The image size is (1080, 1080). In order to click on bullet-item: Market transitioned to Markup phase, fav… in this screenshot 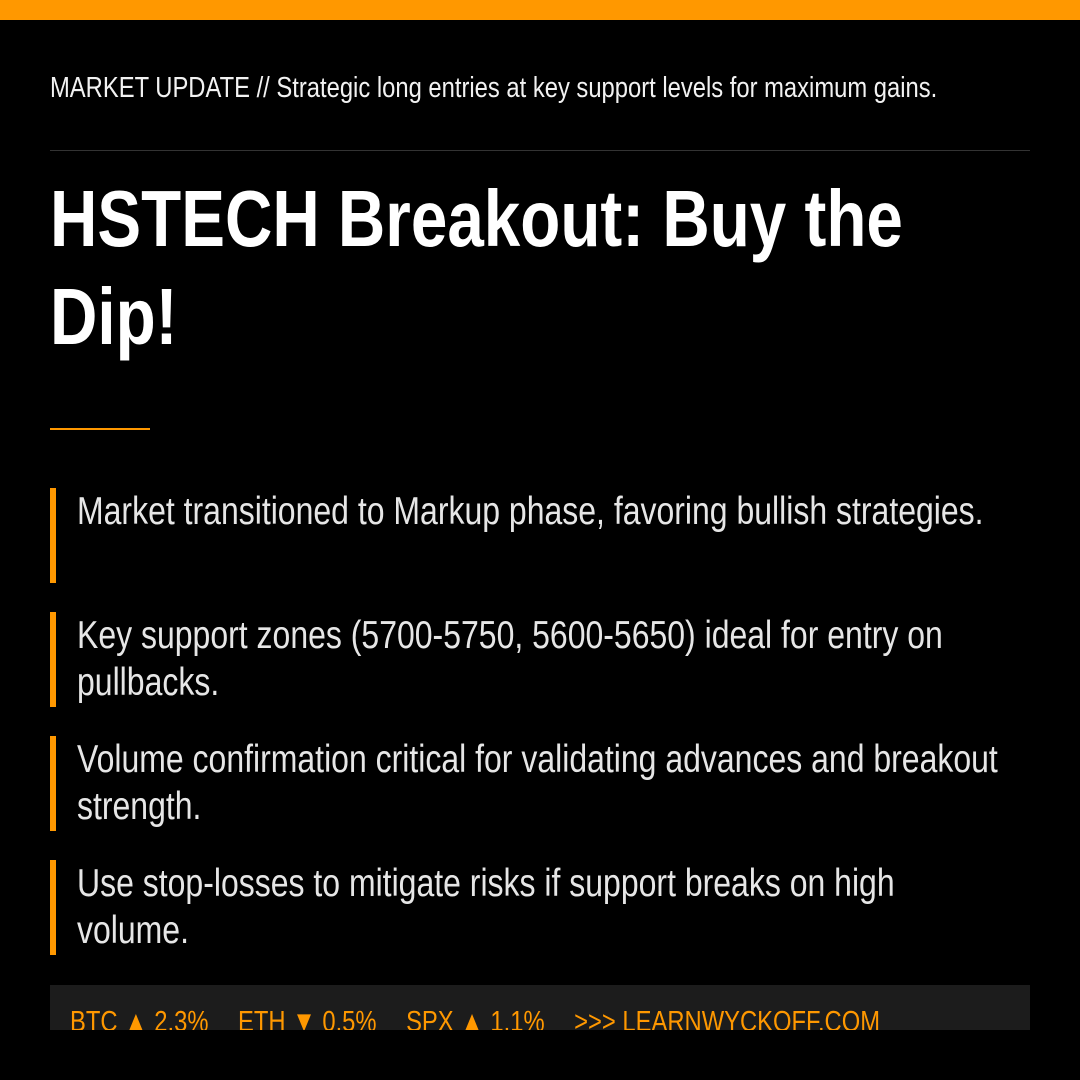, I will do `click(540, 535)`.